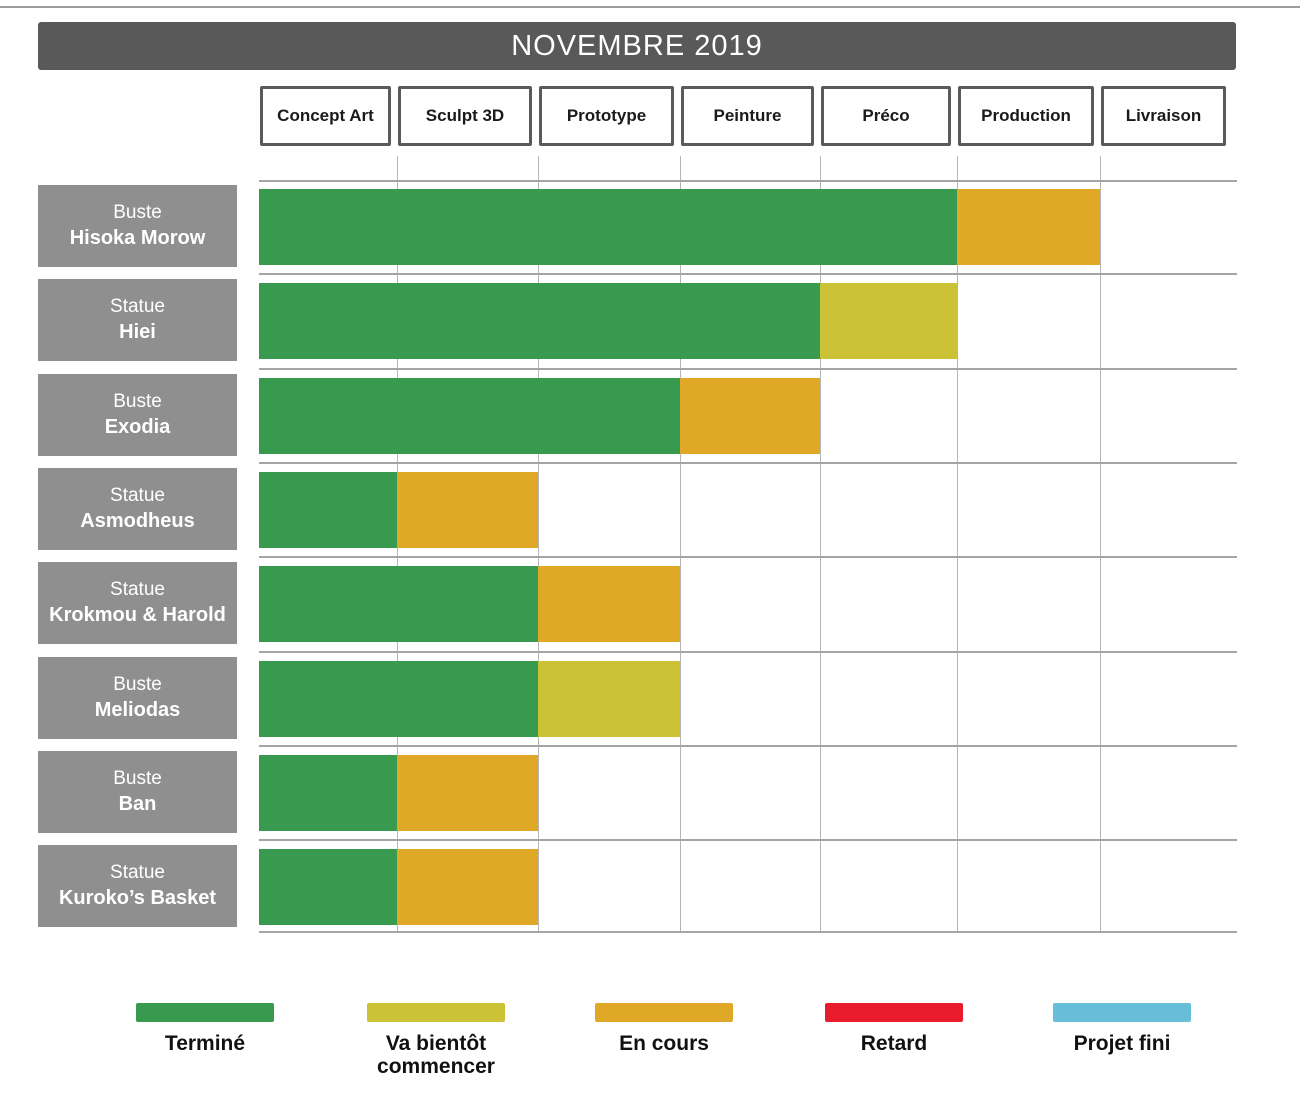 The width and height of the screenshot is (1300, 1114). Describe the element at coordinates (137, 521) in the screenshot. I see `project-name: Asmodheus` at that location.